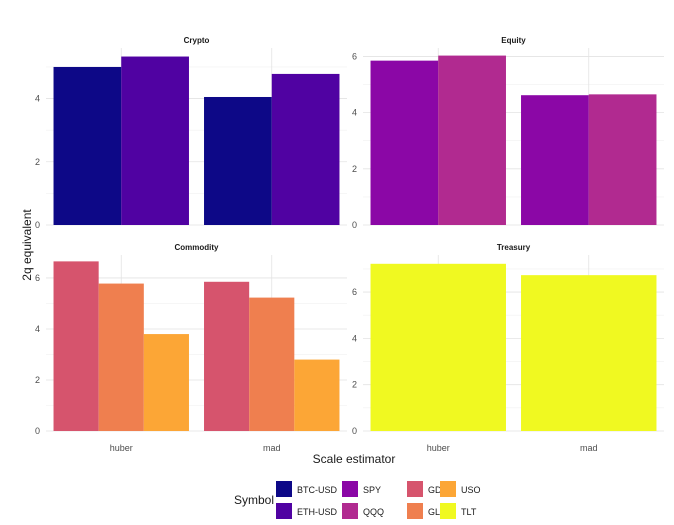 This screenshot has height=525, width=674. Describe the element at coordinates (350, 511) in the screenshot. I see `legend-swatch-qqq` at that location.